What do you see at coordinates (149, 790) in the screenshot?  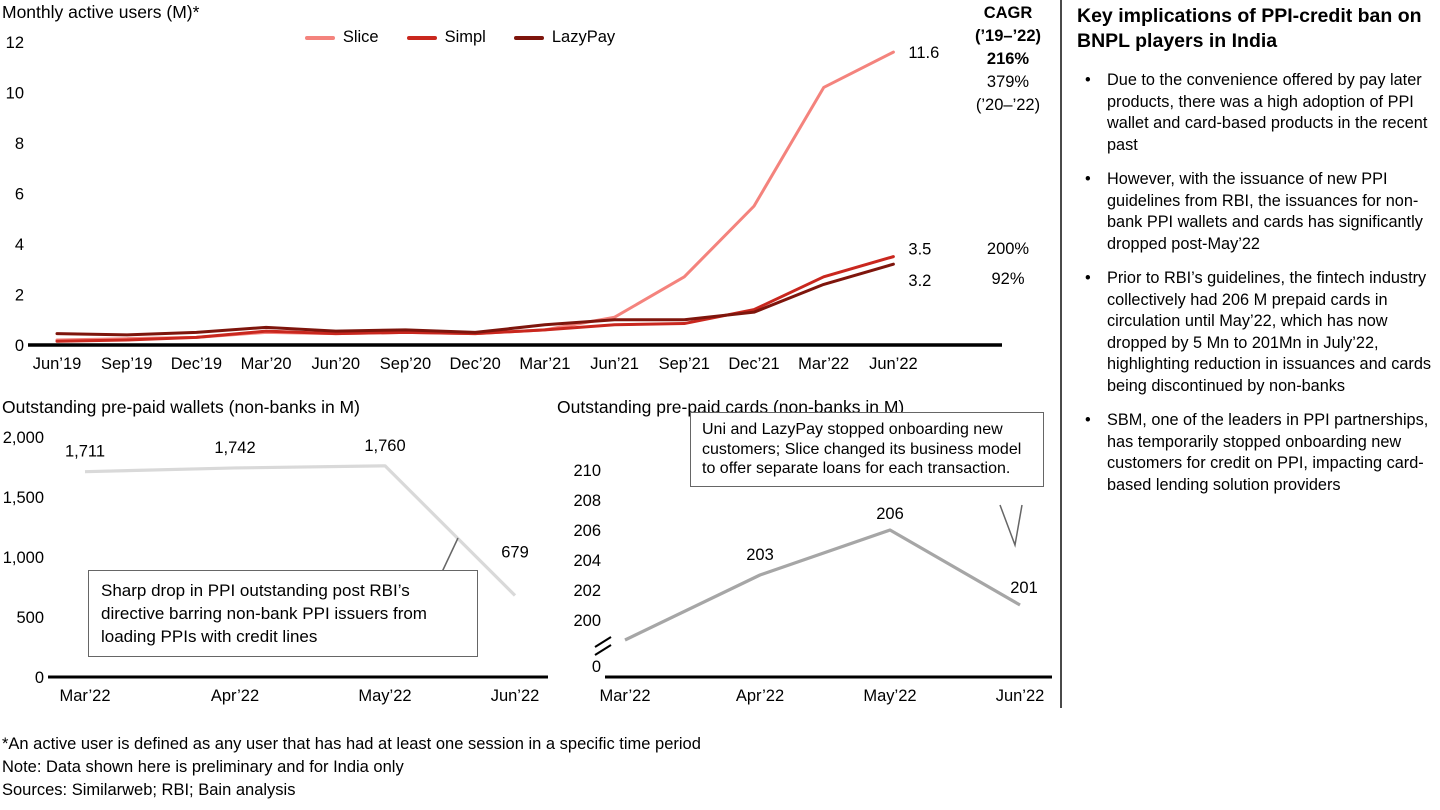 I see `footnote-sources: Sources: Similarweb; RBI; Bain analysis` at bounding box center [149, 790].